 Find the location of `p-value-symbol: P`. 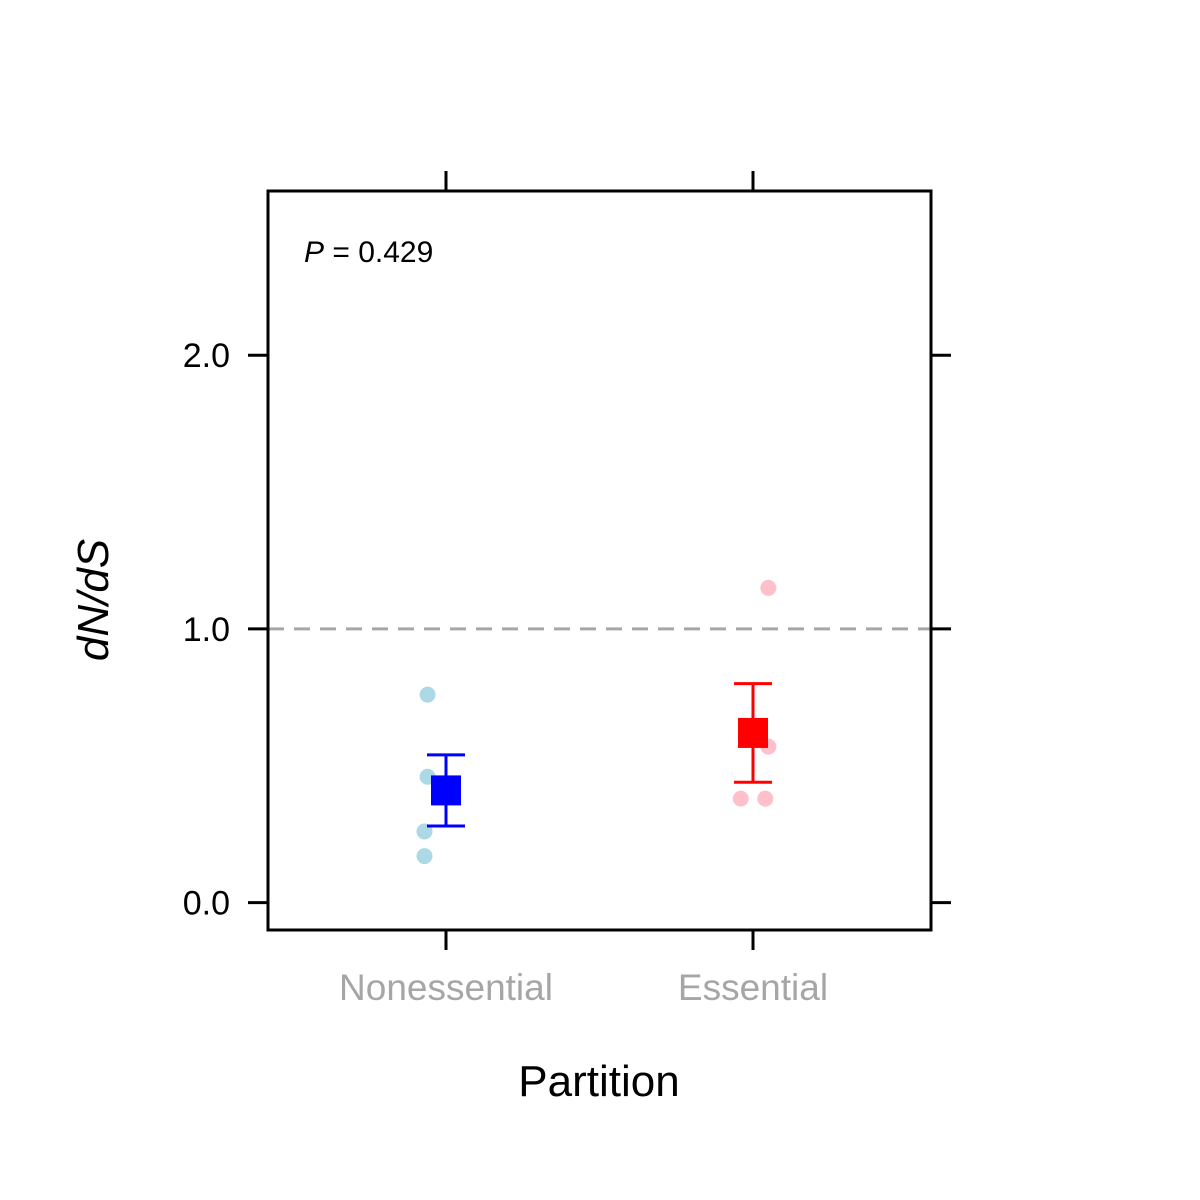

p-value-symbol: P is located at coordinates (314, 252).